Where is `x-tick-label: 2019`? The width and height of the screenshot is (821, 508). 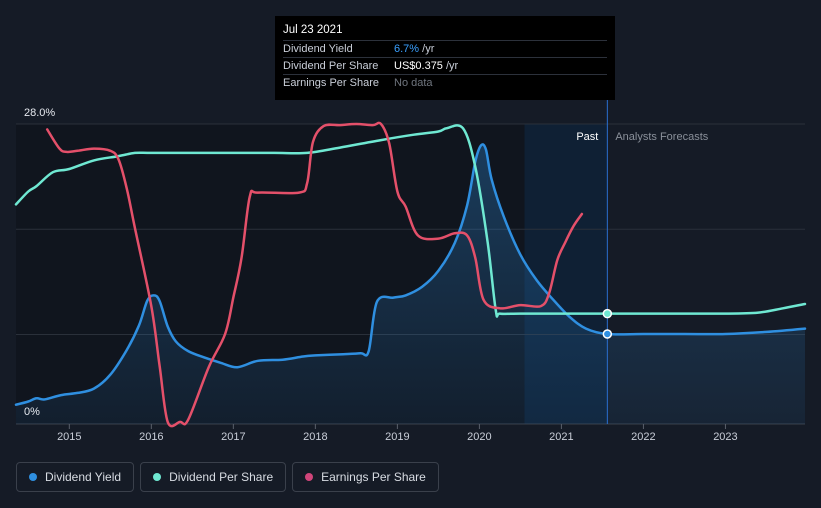 x-tick-label: 2019 is located at coordinates (397, 437).